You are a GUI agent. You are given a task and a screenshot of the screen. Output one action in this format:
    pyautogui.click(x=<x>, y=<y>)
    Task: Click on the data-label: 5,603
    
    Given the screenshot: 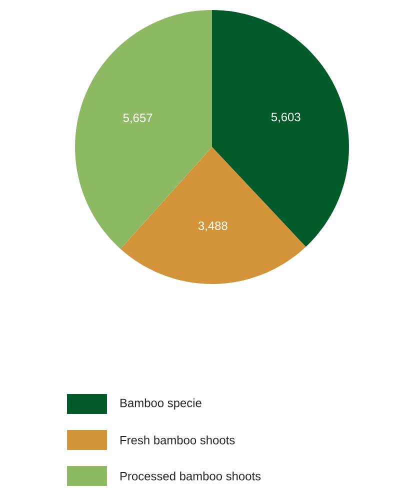 What is the action you would take?
    pyautogui.click(x=285, y=117)
    